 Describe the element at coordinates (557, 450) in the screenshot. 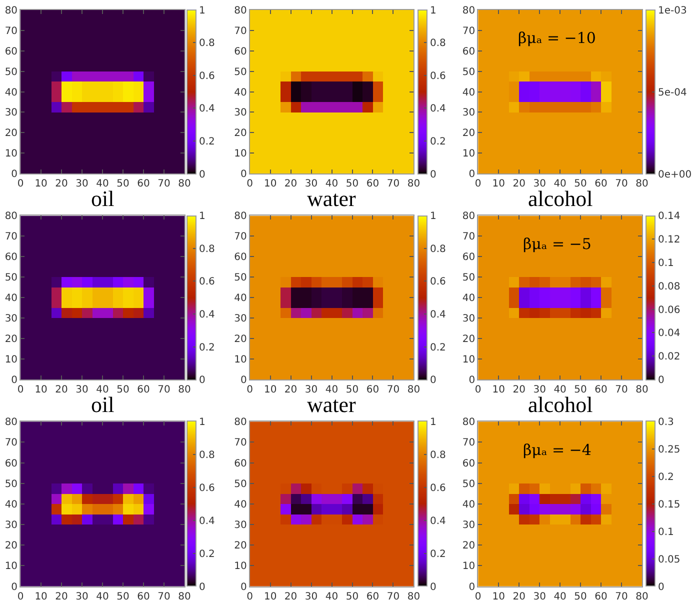

I see `annotation: βμₐ = −4` at that location.